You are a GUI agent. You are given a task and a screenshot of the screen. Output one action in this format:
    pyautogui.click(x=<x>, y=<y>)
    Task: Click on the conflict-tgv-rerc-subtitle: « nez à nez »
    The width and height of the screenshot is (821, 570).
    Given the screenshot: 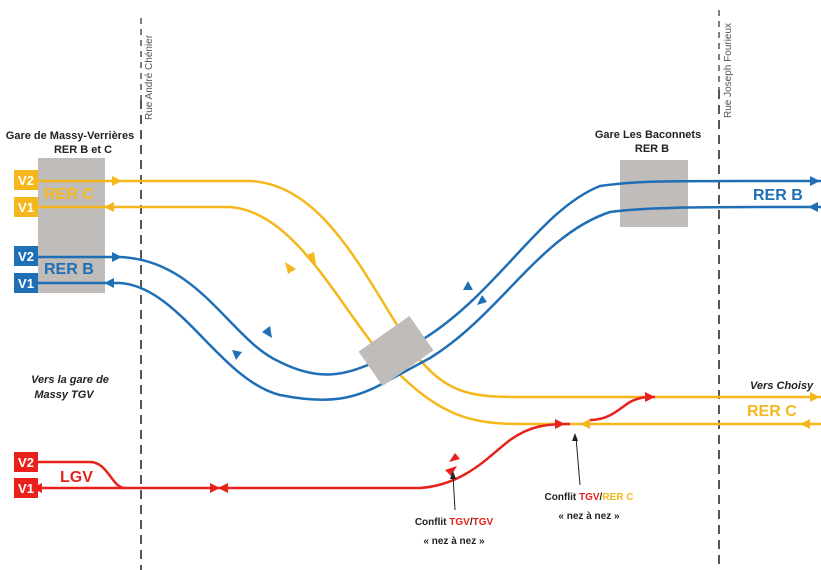 What is the action you would take?
    pyautogui.click(x=589, y=516)
    